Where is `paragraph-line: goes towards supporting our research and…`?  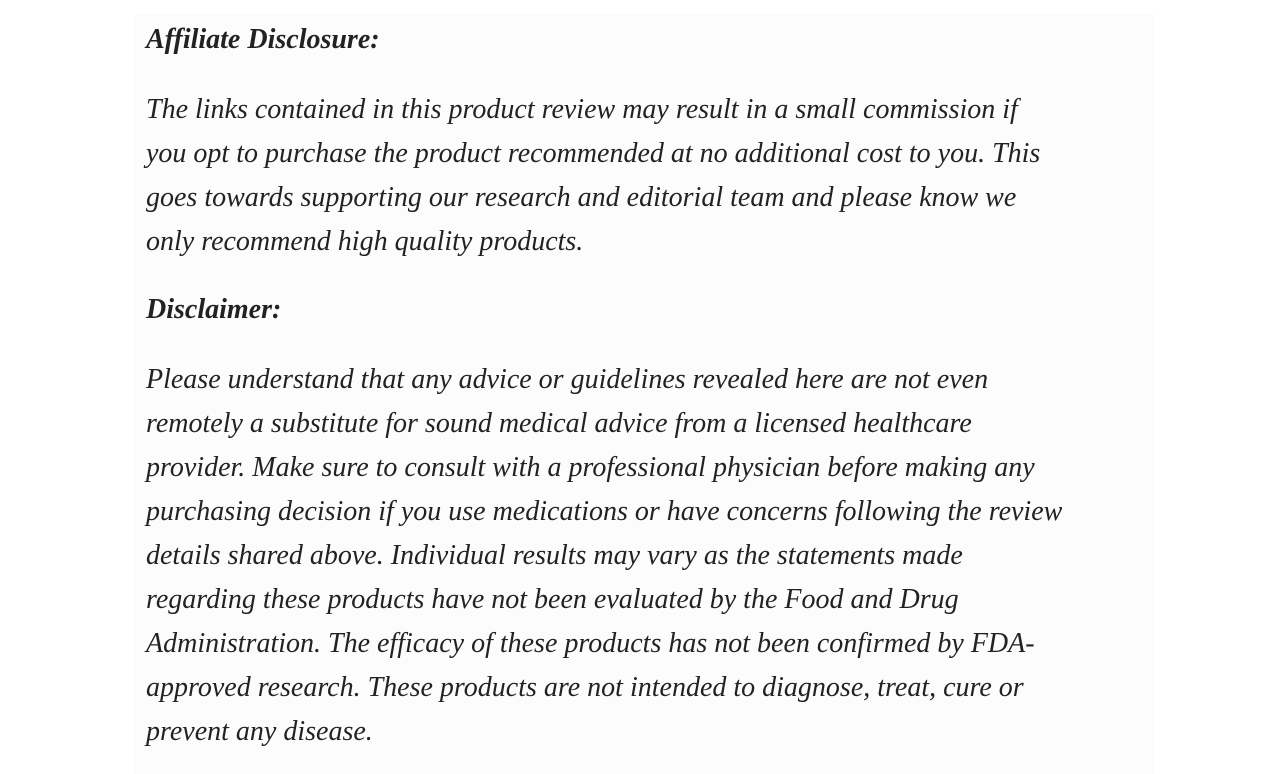 paragraph-line: goes towards supporting our research and… is located at coordinates (581, 197).